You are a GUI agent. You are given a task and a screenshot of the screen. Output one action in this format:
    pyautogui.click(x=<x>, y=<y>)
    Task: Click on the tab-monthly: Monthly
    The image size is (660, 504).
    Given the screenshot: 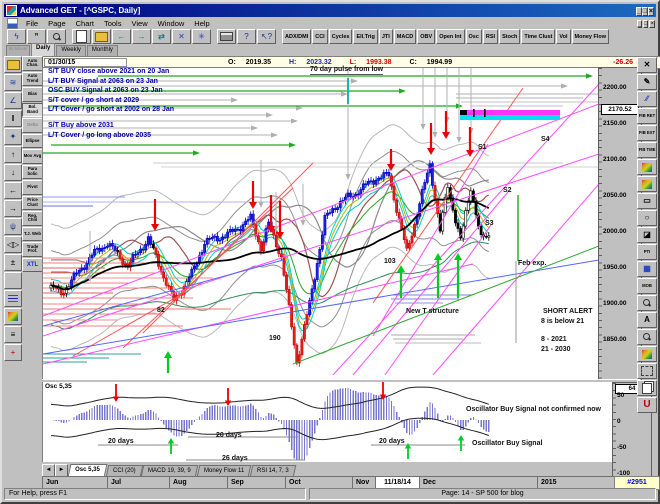 What is the action you would take?
    pyautogui.click(x=102, y=50)
    